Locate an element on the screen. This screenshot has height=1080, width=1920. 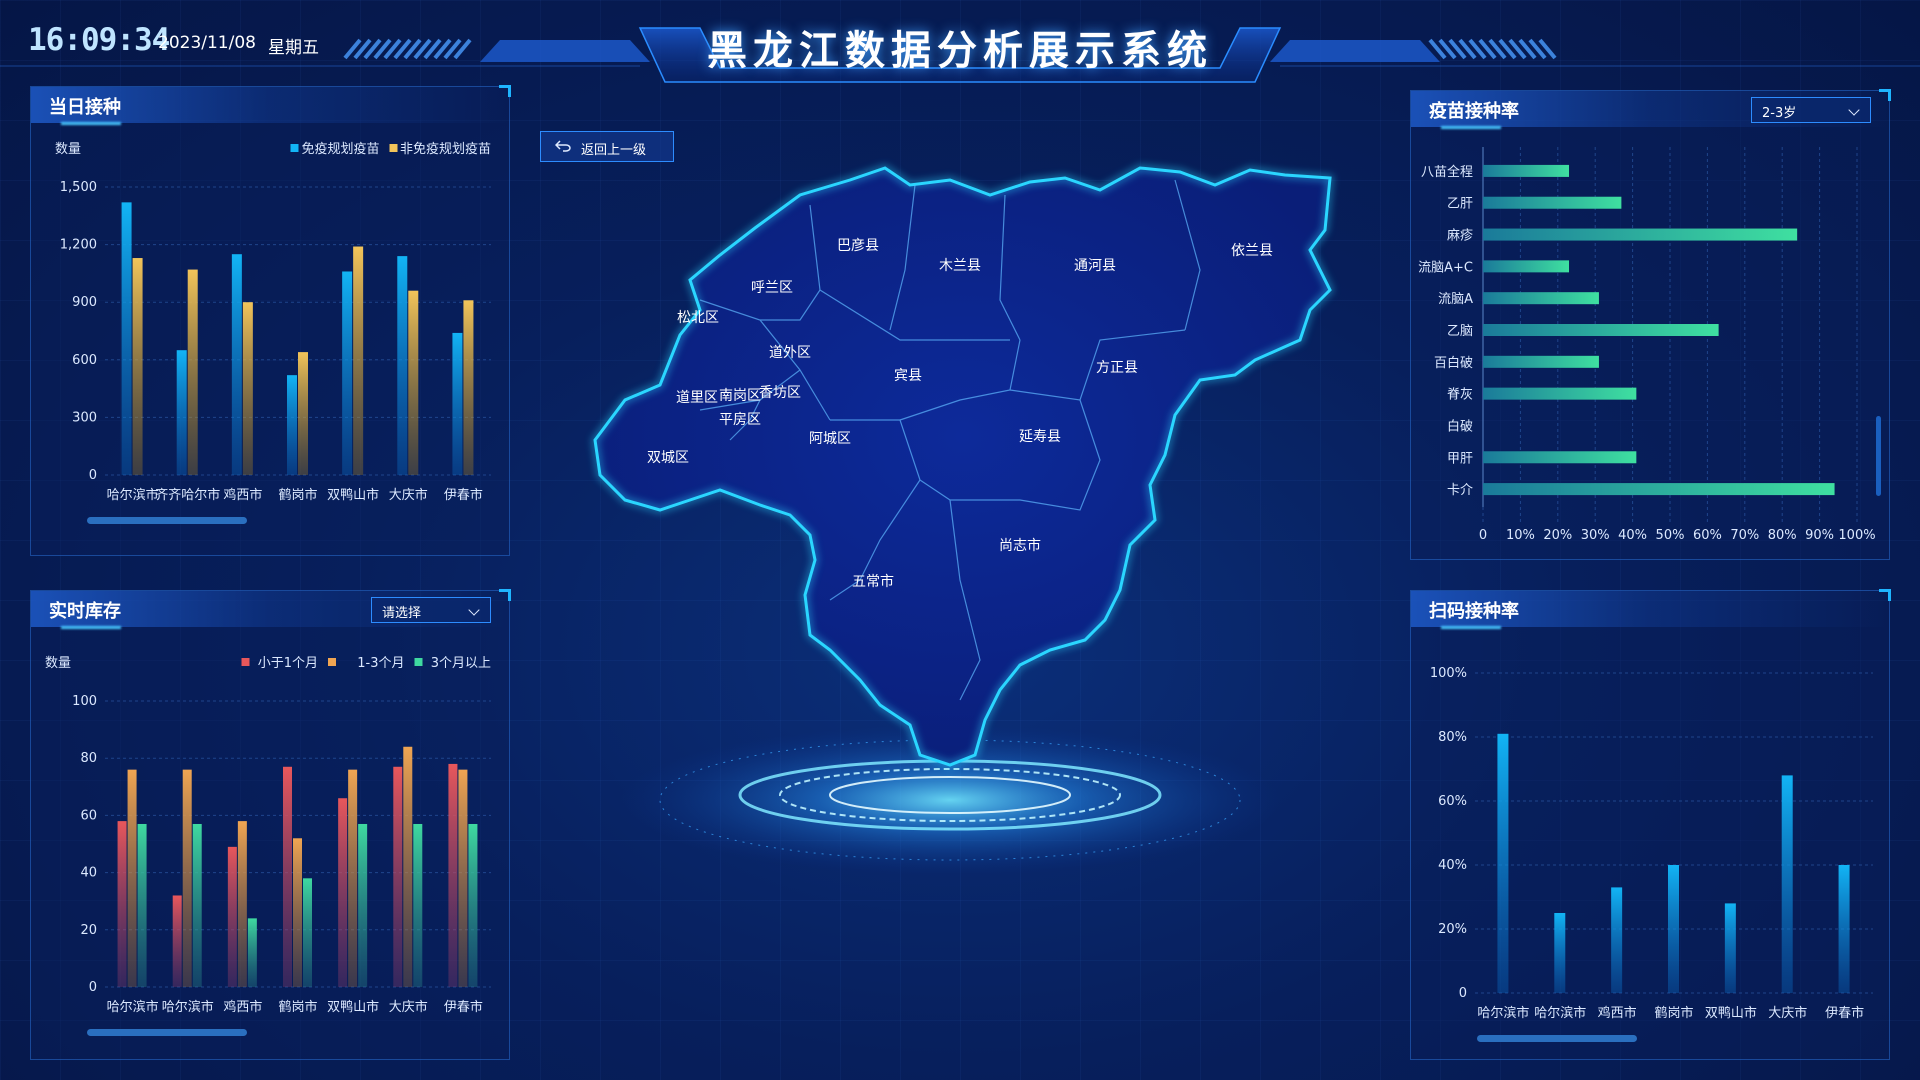
x-tick-label: 哈尔滨市 is located at coordinates (1560, 1013).